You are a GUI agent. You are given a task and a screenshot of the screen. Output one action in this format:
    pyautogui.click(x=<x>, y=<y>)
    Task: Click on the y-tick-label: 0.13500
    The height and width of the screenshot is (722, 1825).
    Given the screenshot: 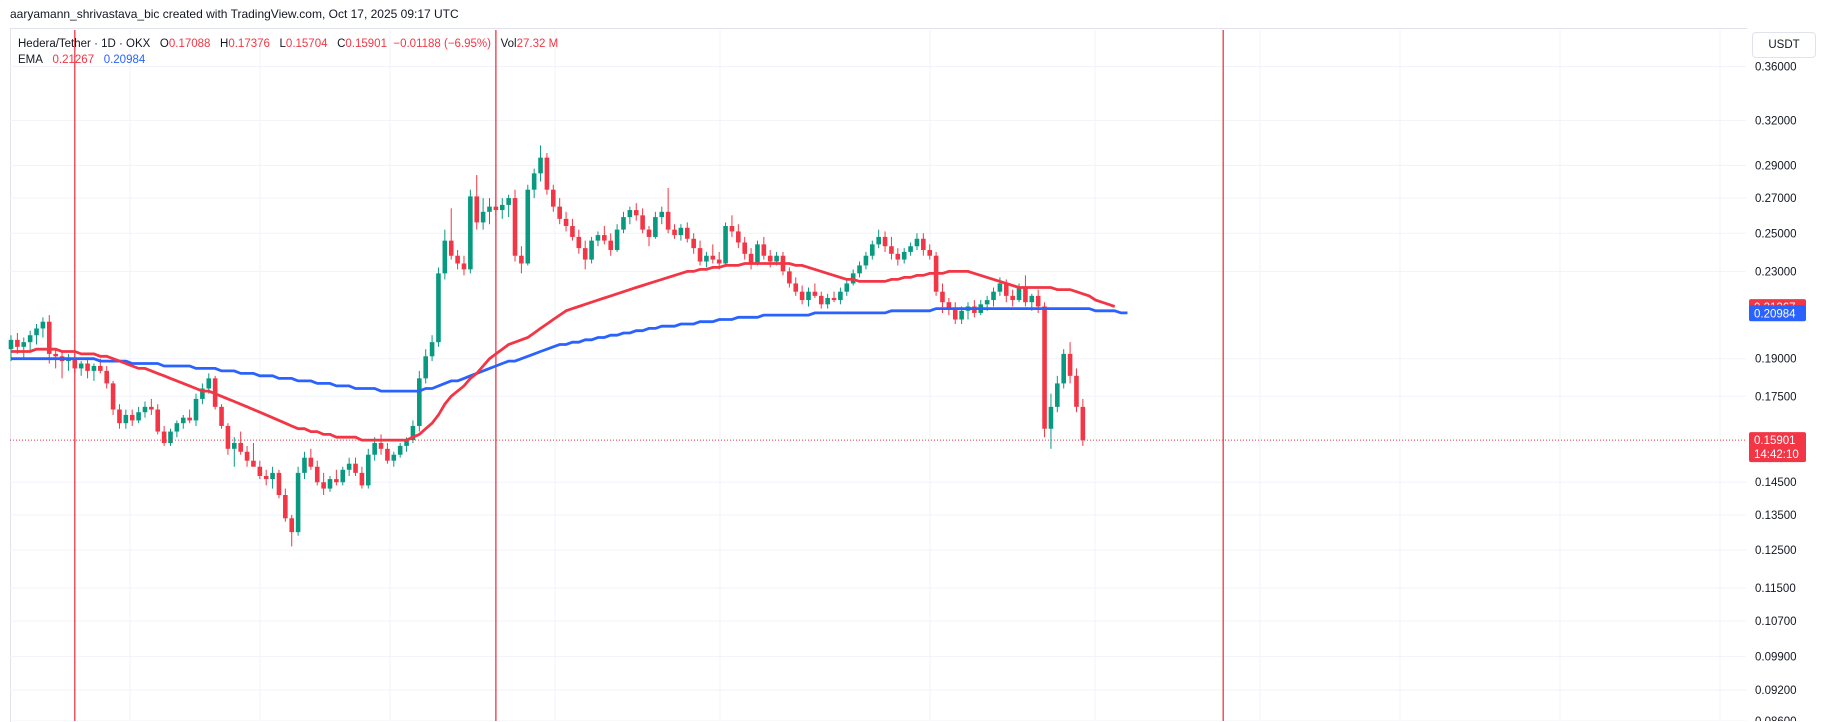 What is the action you would take?
    pyautogui.click(x=1776, y=516)
    